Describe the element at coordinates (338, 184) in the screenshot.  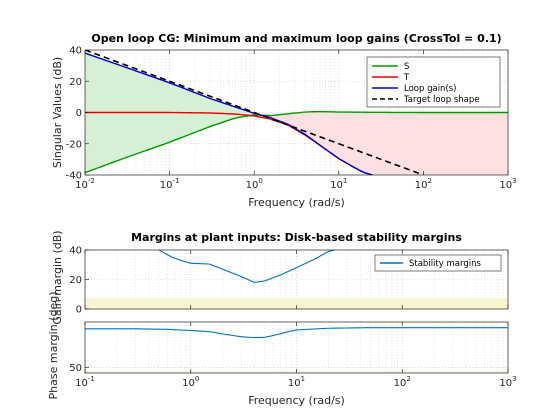
I see `top-plot-x-tick-label: 10¹` at that location.